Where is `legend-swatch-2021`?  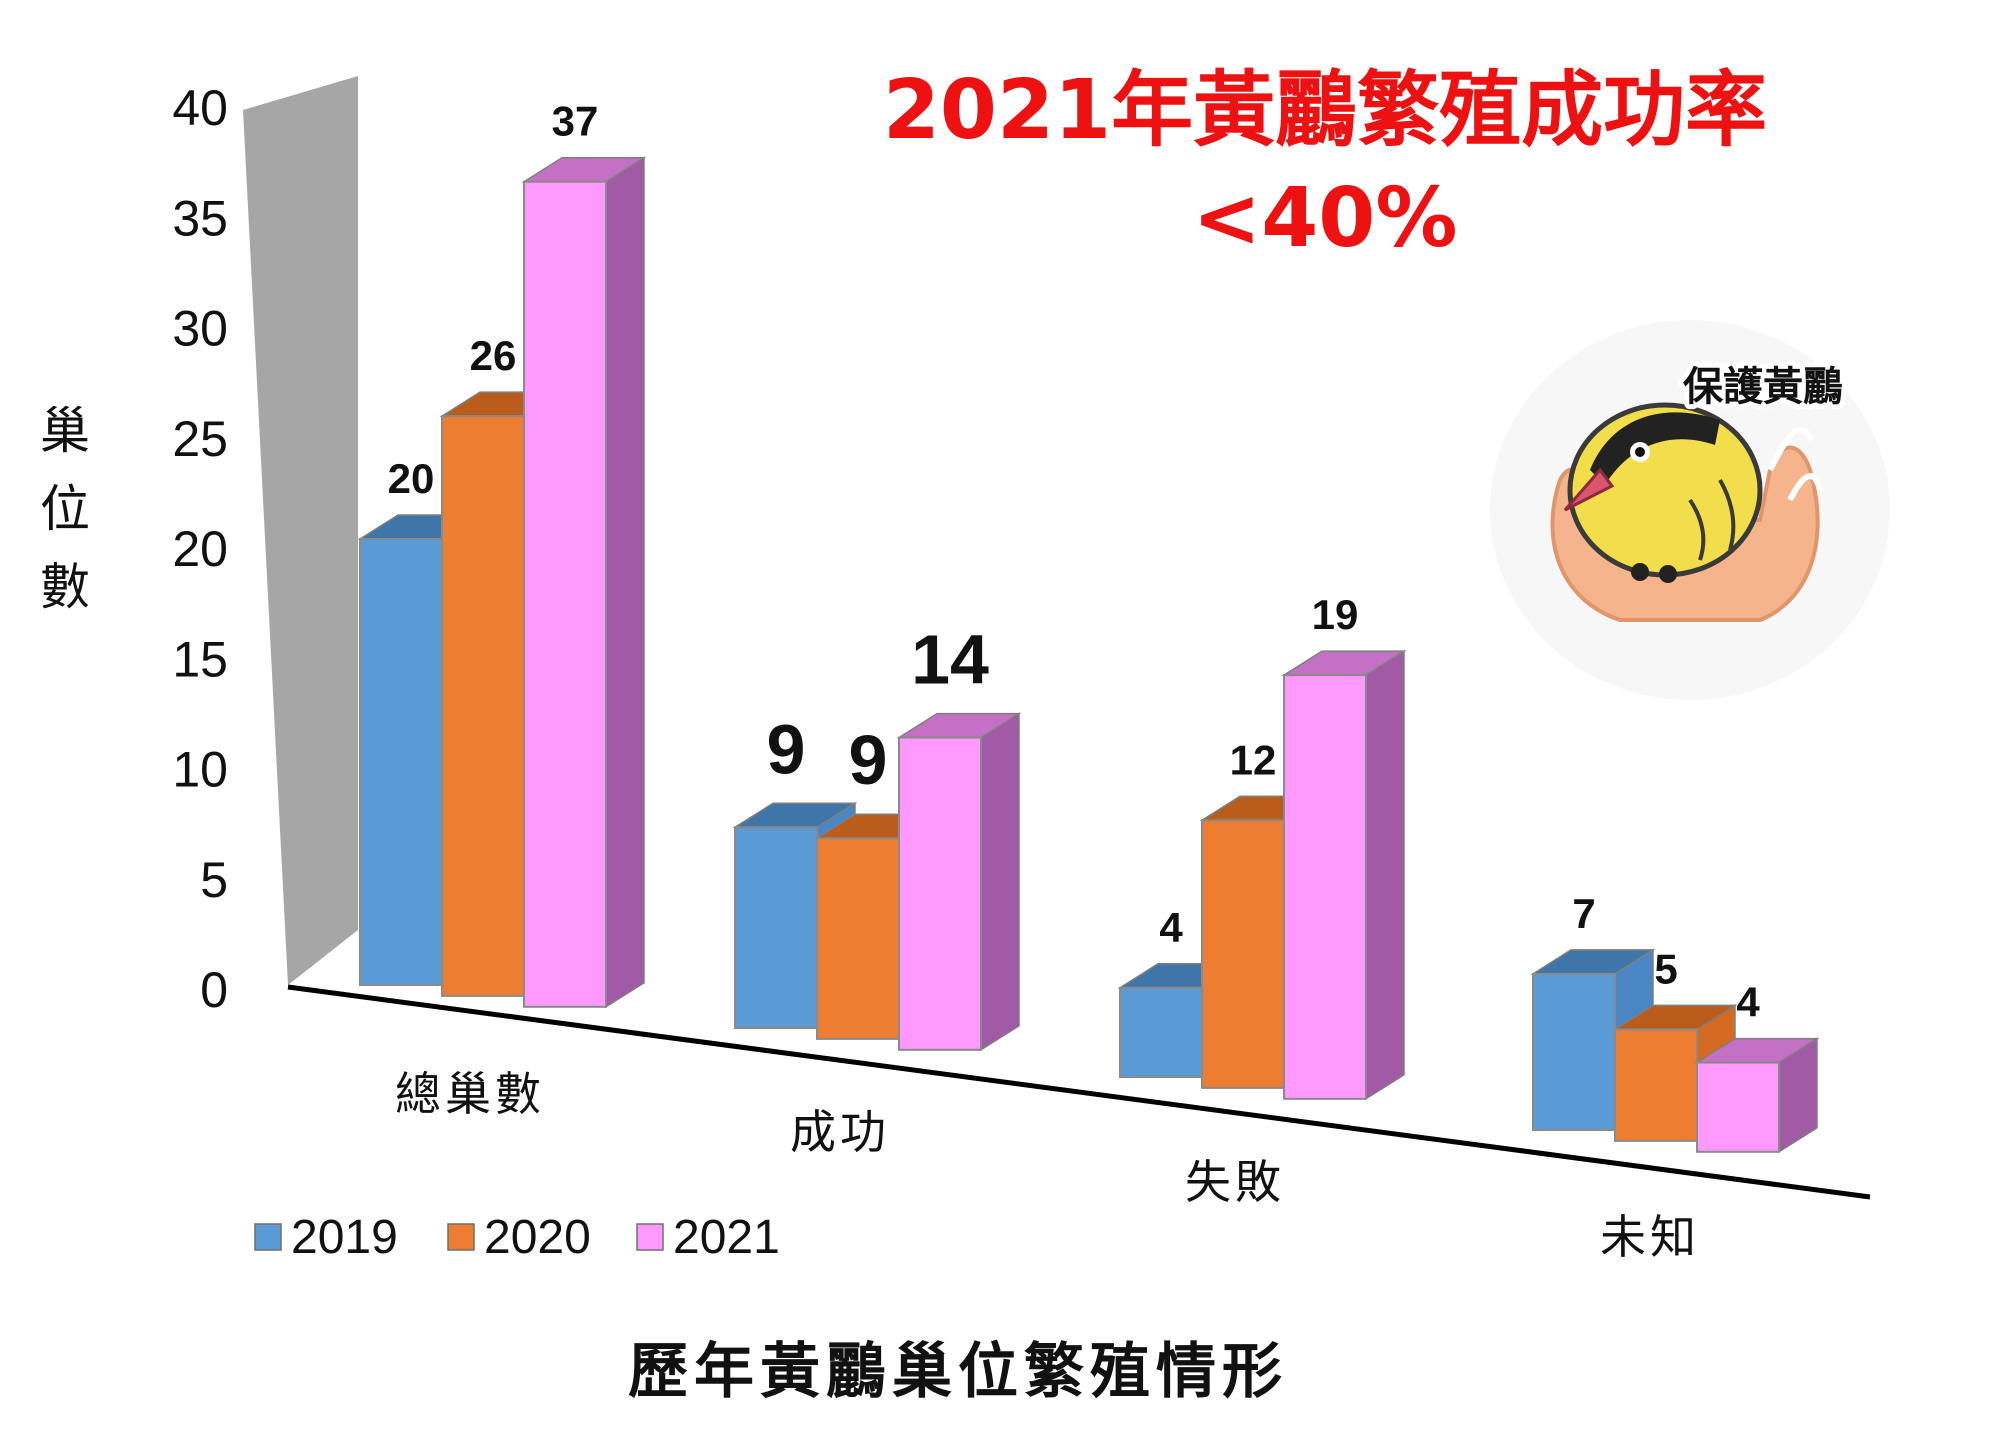 legend-swatch-2021 is located at coordinates (650, 1237).